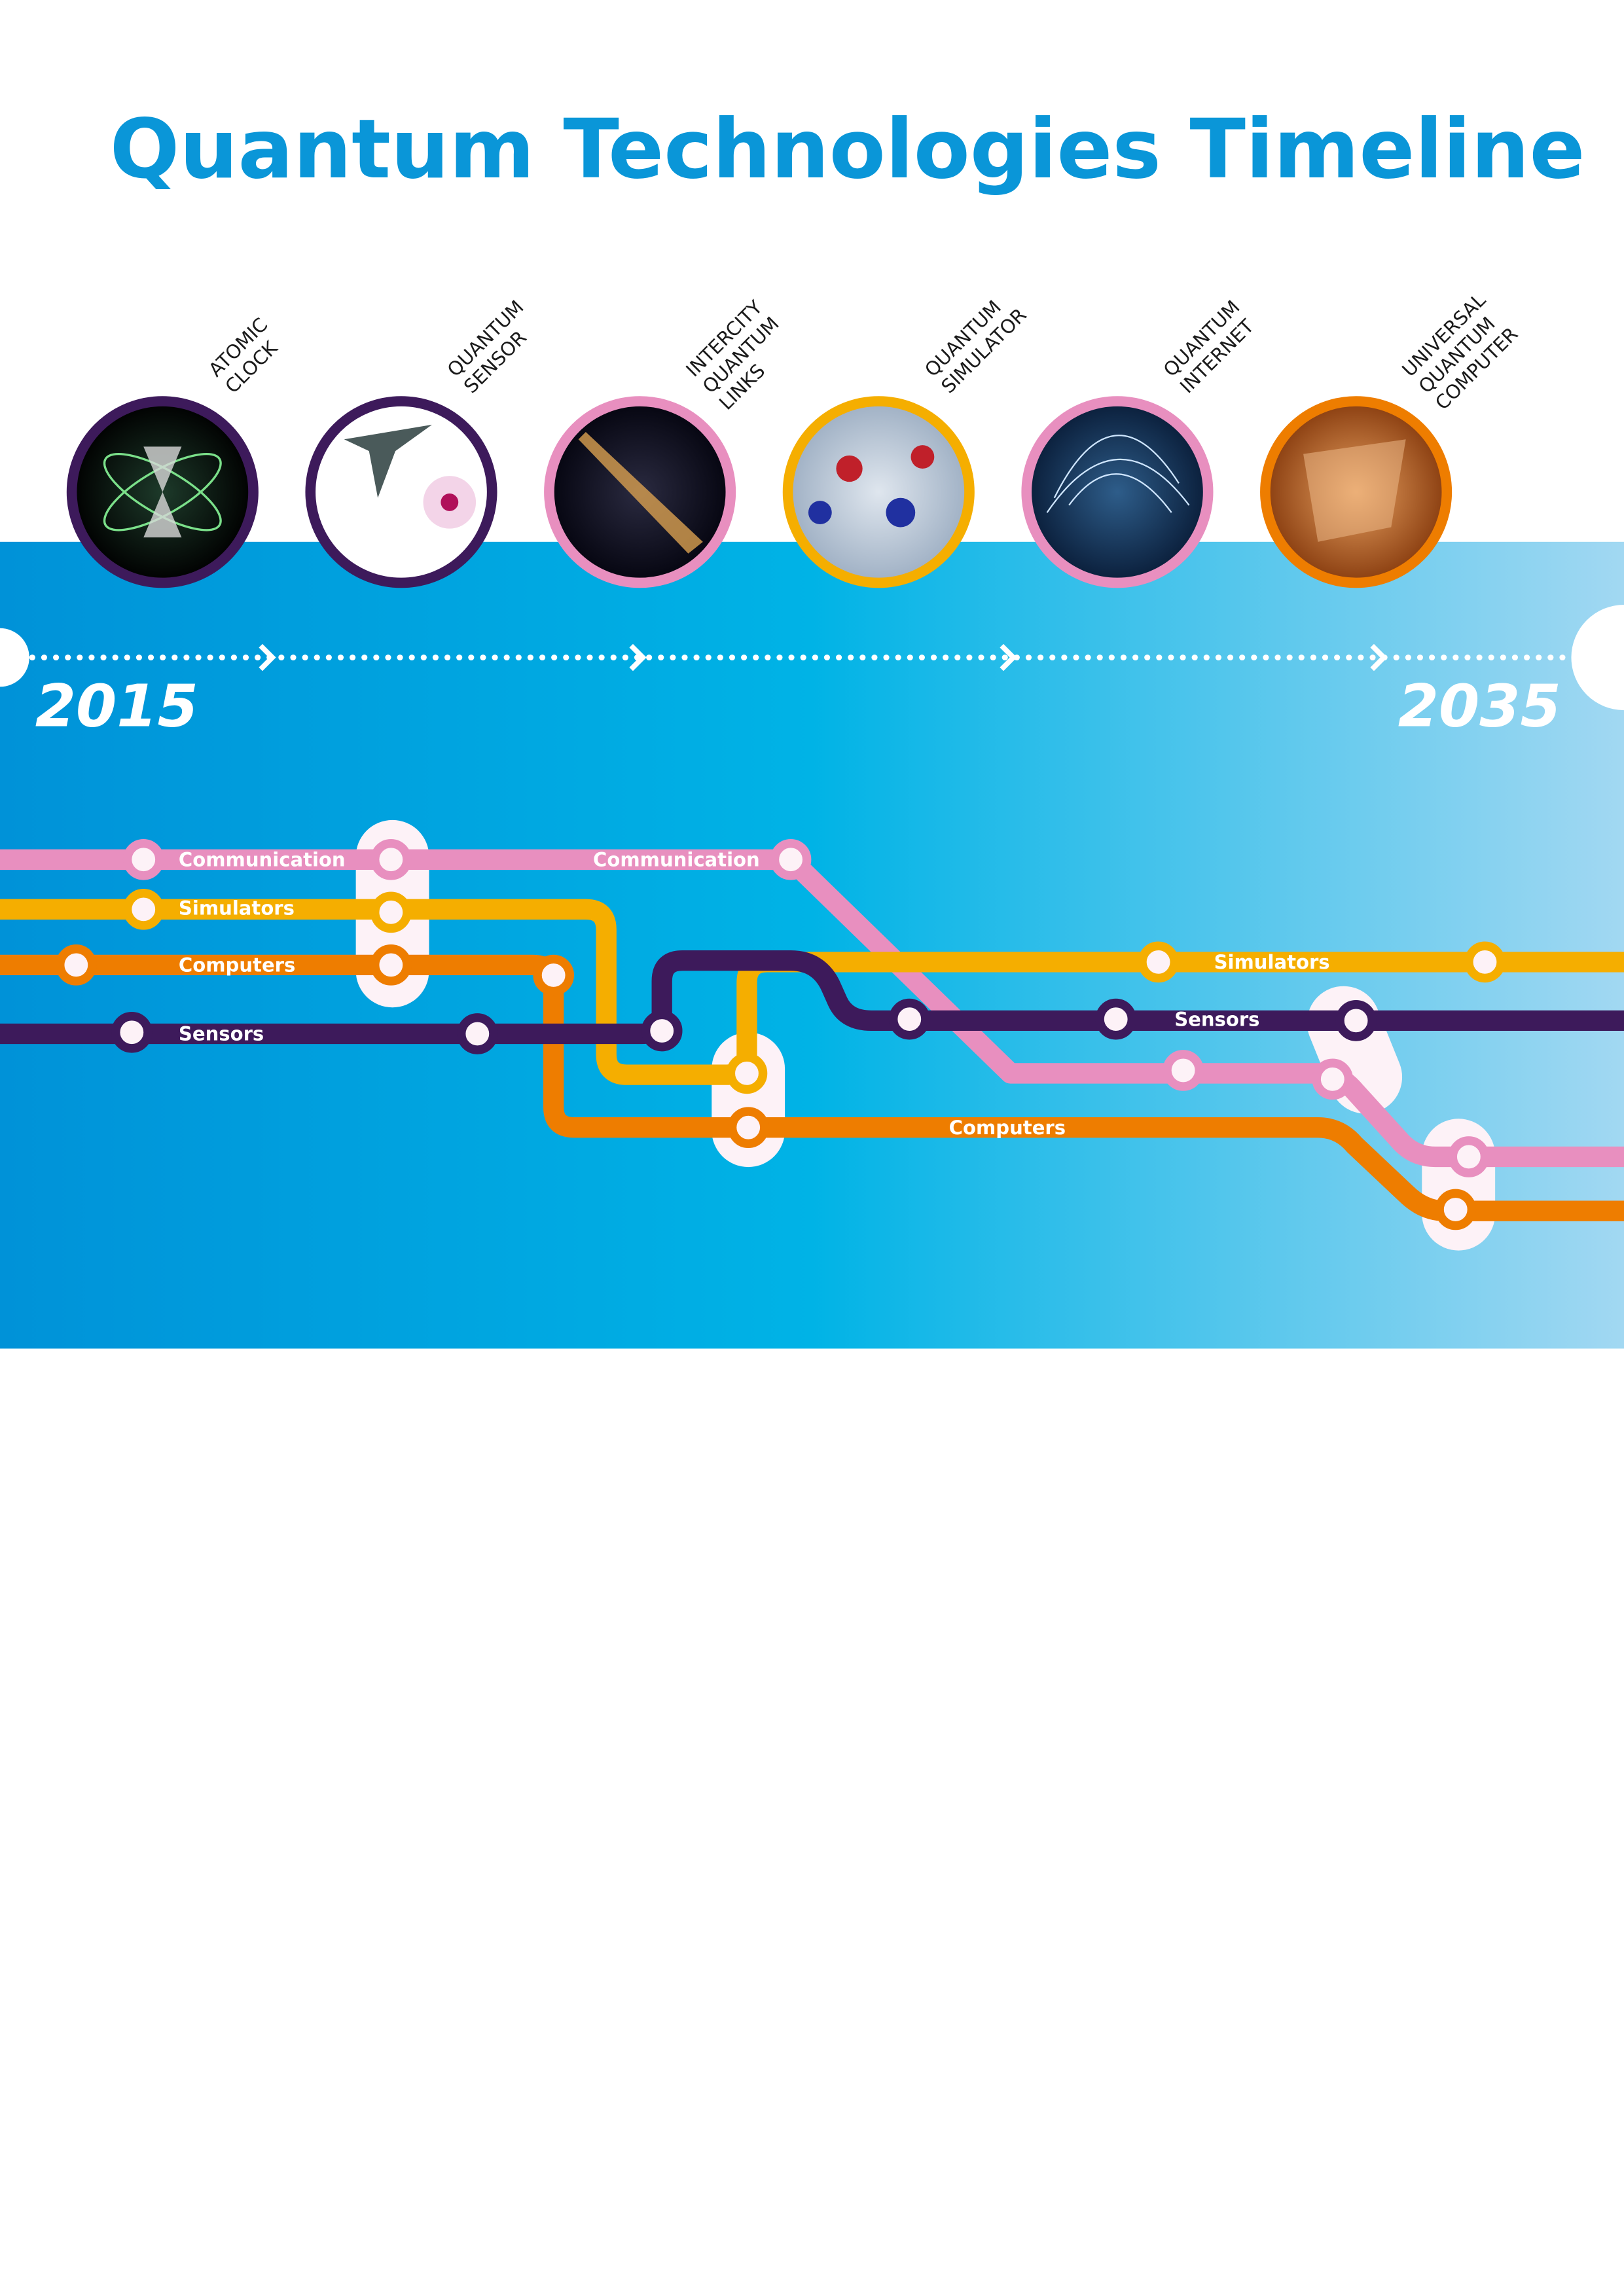 Image resolution: width=1624 pixels, height=2296 pixels. Describe the element at coordinates (847, 149) in the screenshot. I see `title: Quantum Technologies Timeline` at that location.